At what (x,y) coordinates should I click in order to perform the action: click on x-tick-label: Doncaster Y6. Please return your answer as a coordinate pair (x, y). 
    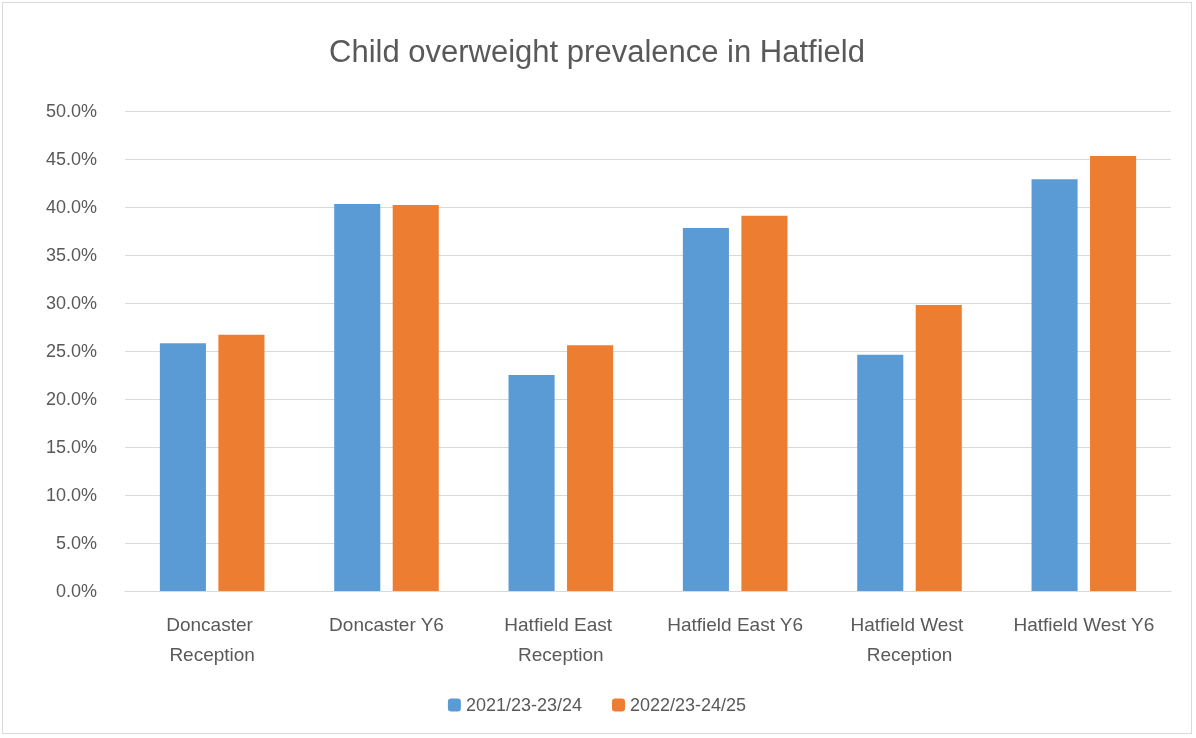
    Looking at the image, I should click on (386, 624).